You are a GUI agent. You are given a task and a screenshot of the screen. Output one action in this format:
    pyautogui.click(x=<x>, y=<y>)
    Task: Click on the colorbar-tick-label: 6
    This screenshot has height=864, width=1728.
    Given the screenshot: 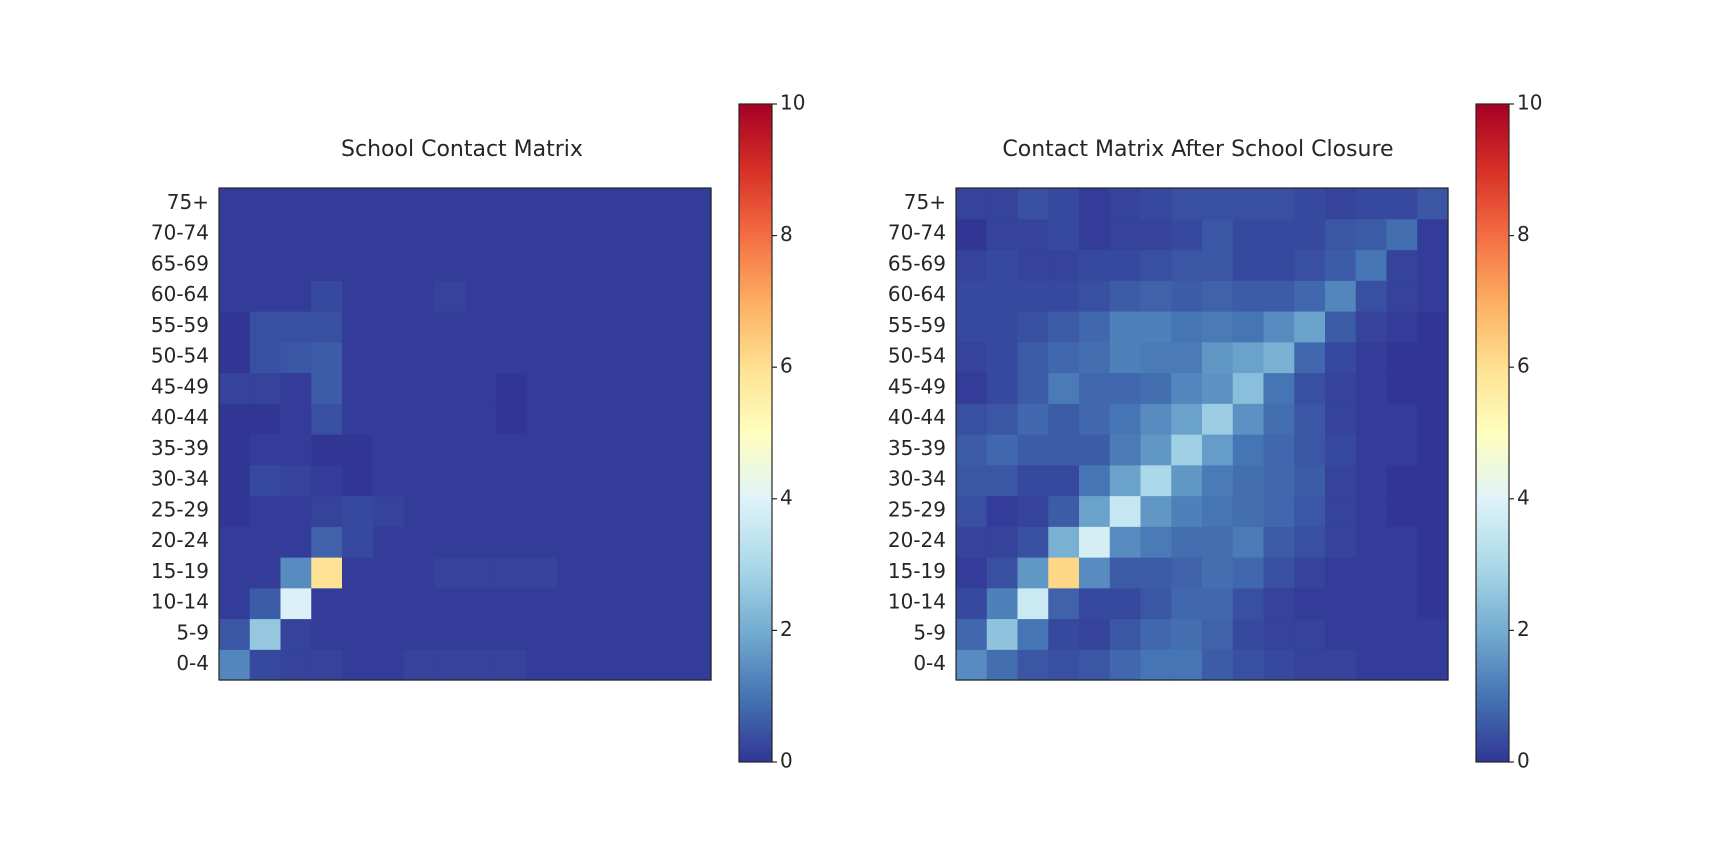 What is the action you would take?
    pyautogui.click(x=1523, y=366)
    